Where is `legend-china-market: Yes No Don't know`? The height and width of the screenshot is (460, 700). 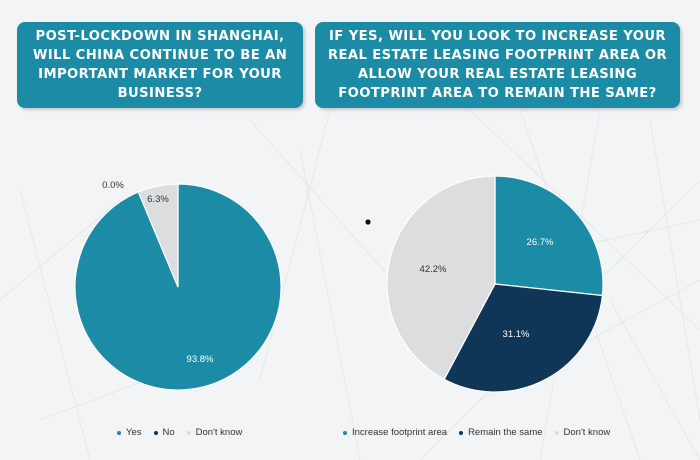 legend-china-market: Yes No Don't know is located at coordinates (185, 432).